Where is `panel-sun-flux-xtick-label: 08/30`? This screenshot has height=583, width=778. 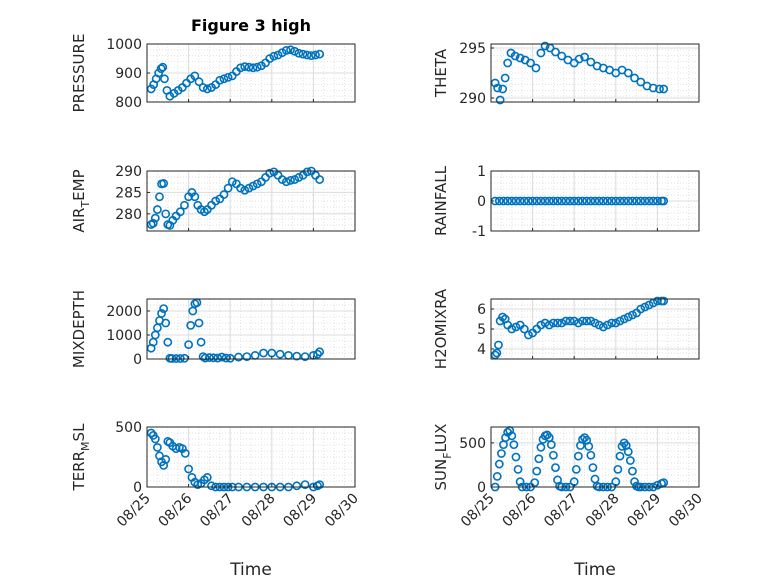 panel-sun-flux-xtick-label: 08/30 is located at coordinates (686, 511).